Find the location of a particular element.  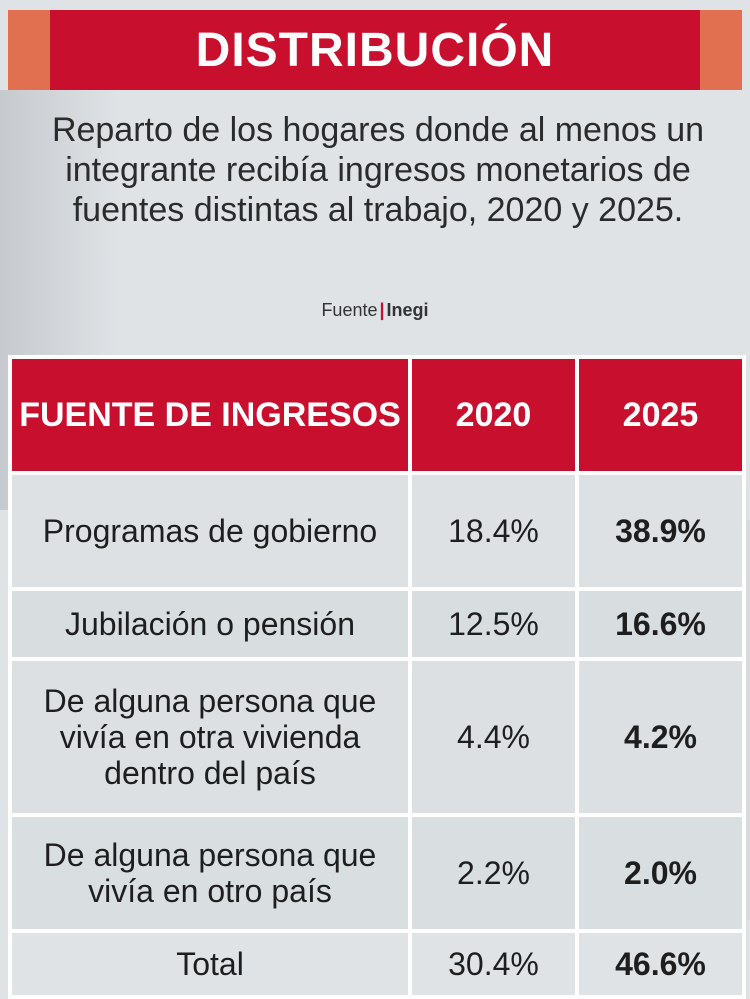

page-title: DISTRIBUCIÓN is located at coordinates (375, 50).